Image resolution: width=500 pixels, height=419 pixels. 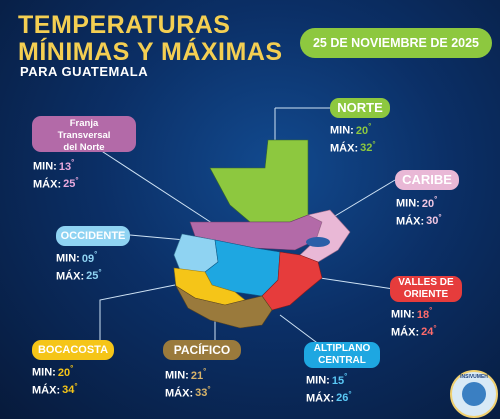 I want to click on region-tag-franja: Franja Transversal del Norte, so click(x=84, y=134).